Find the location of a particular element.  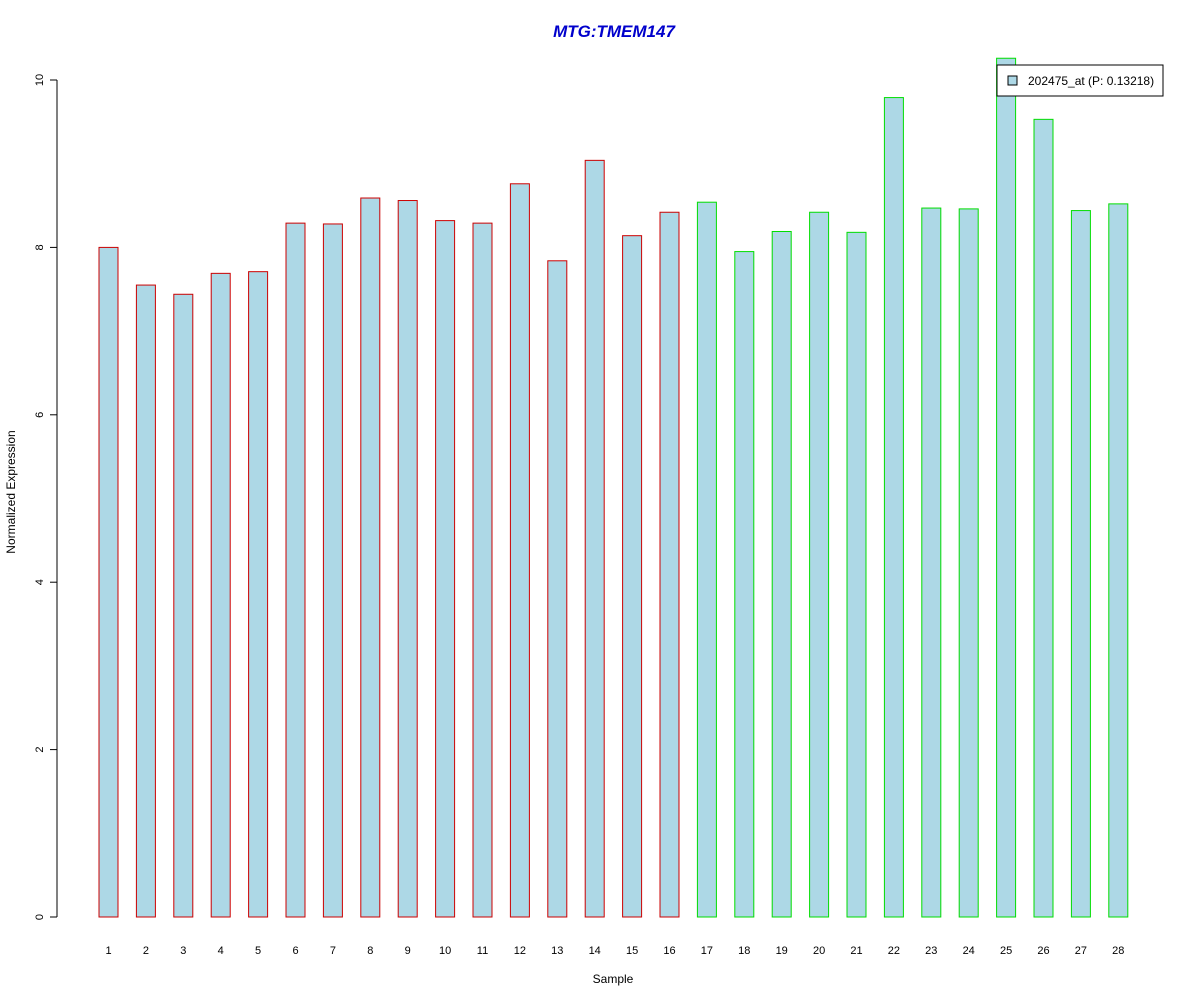

x-tick-label: 25 is located at coordinates (1006, 951).